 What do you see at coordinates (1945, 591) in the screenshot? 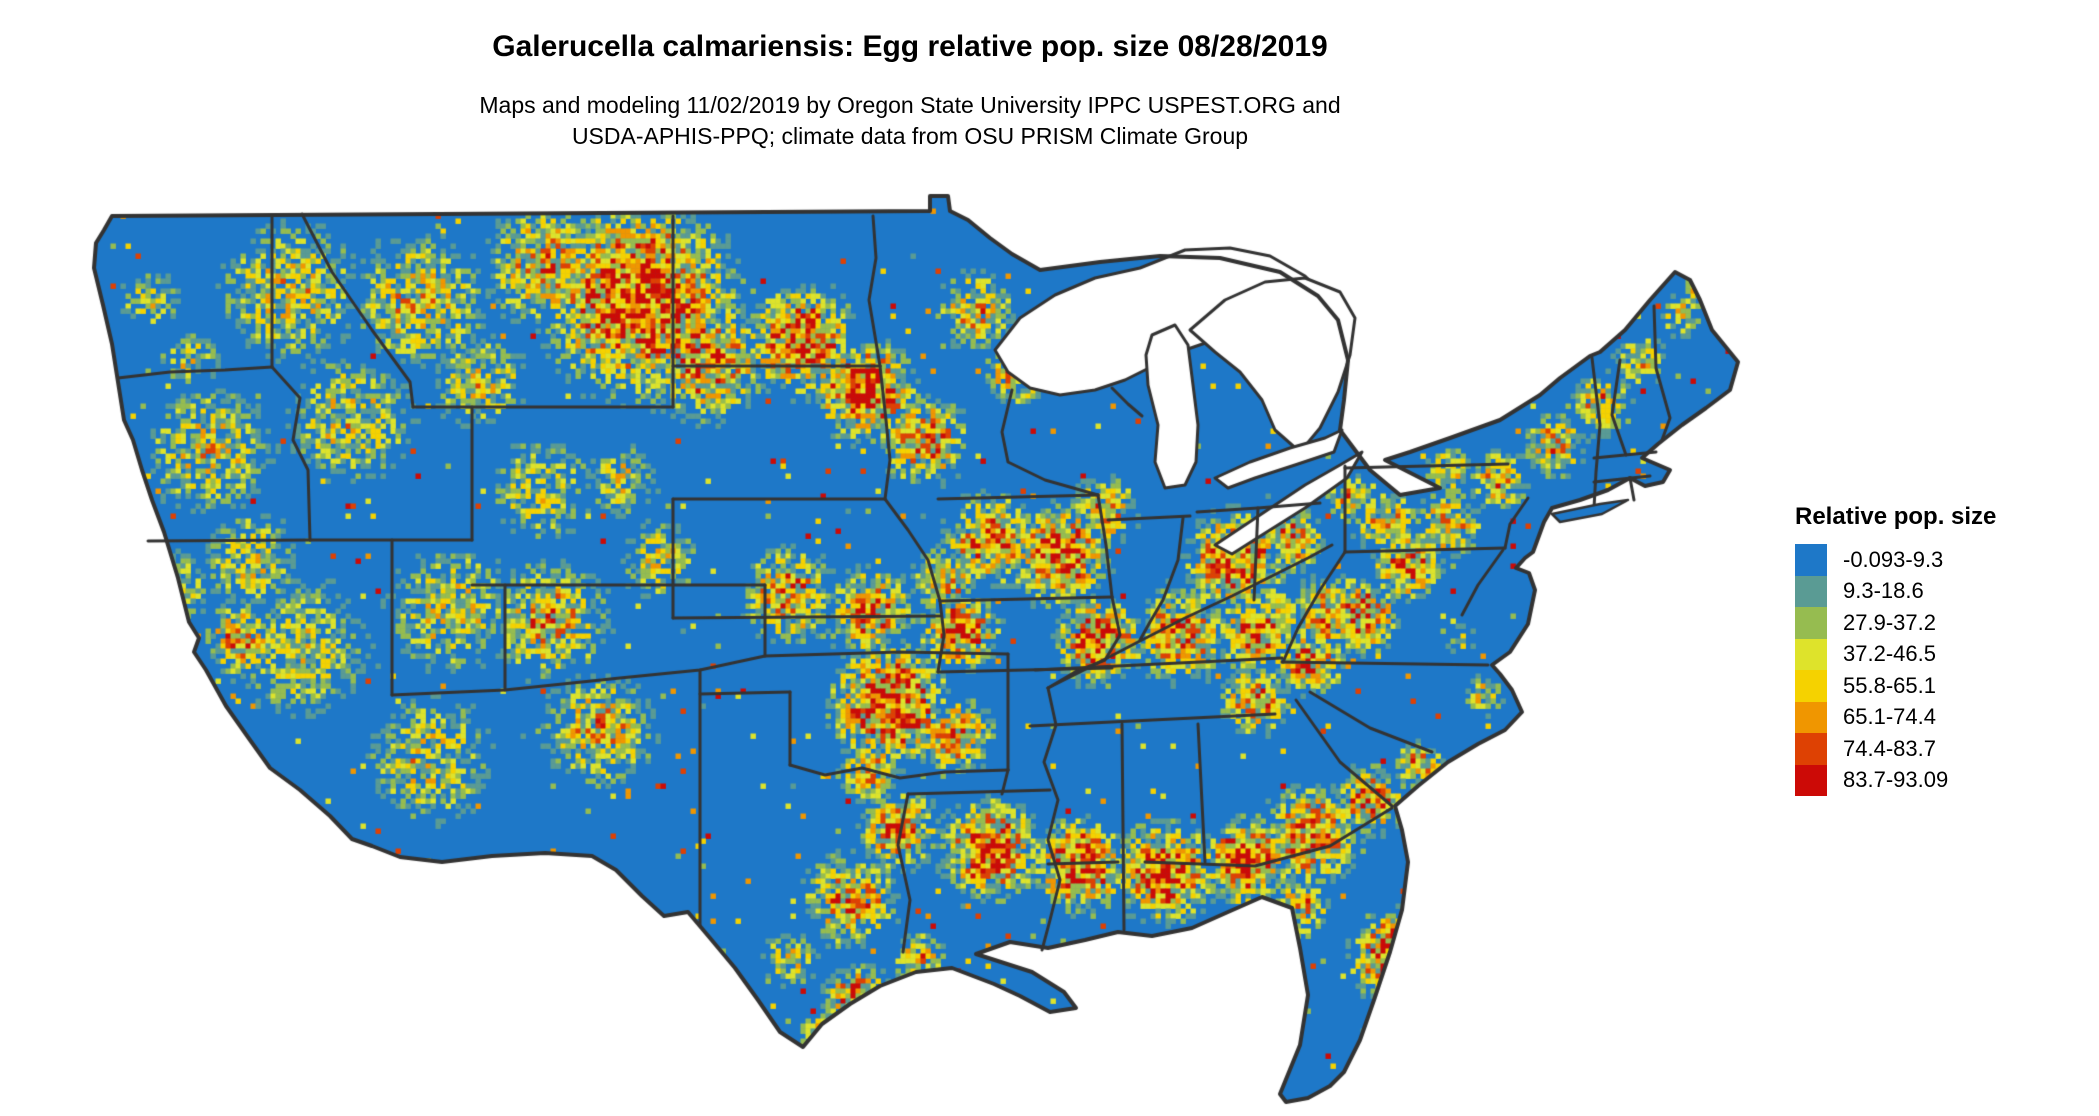
I see `legend-row: 9.3-18.6` at bounding box center [1945, 591].